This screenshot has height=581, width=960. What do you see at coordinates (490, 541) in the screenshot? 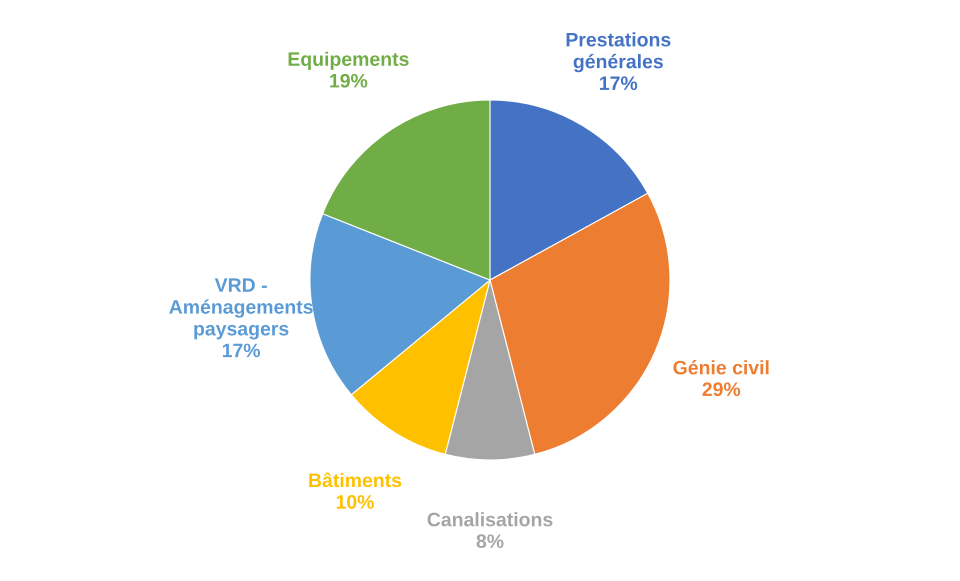
I see `data-label: 8%` at bounding box center [490, 541].